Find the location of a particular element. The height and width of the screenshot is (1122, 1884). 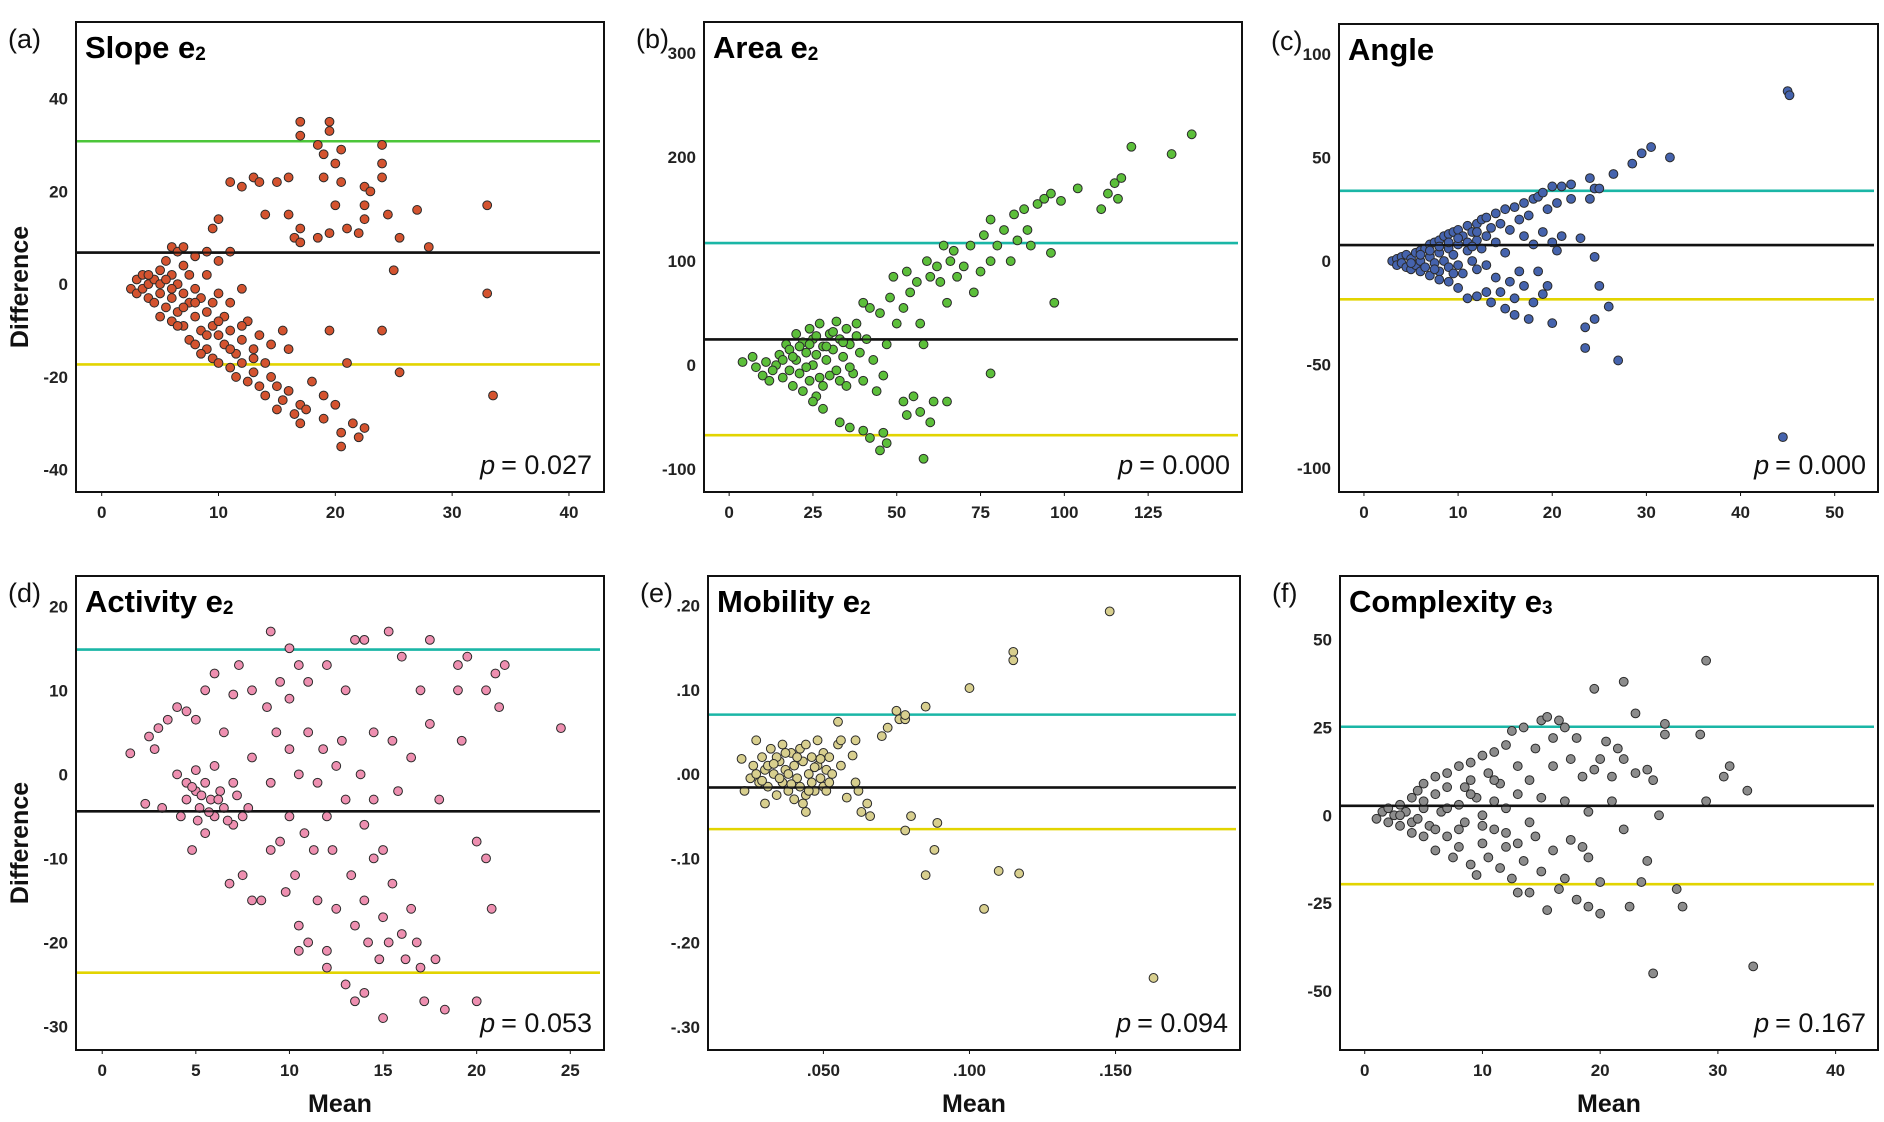

x-tick-label: 15 is located at coordinates (383, 1070).